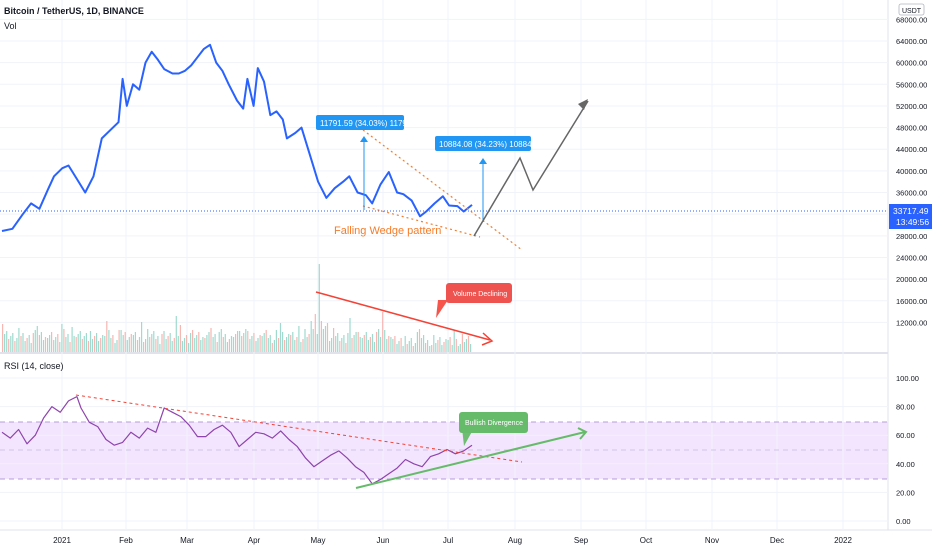  Describe the element at coordinates (907, 450) in the screenshot. I see `rsi-axis: 0.00 20.00 40.00 60.00 80.00 100.00` at that location.